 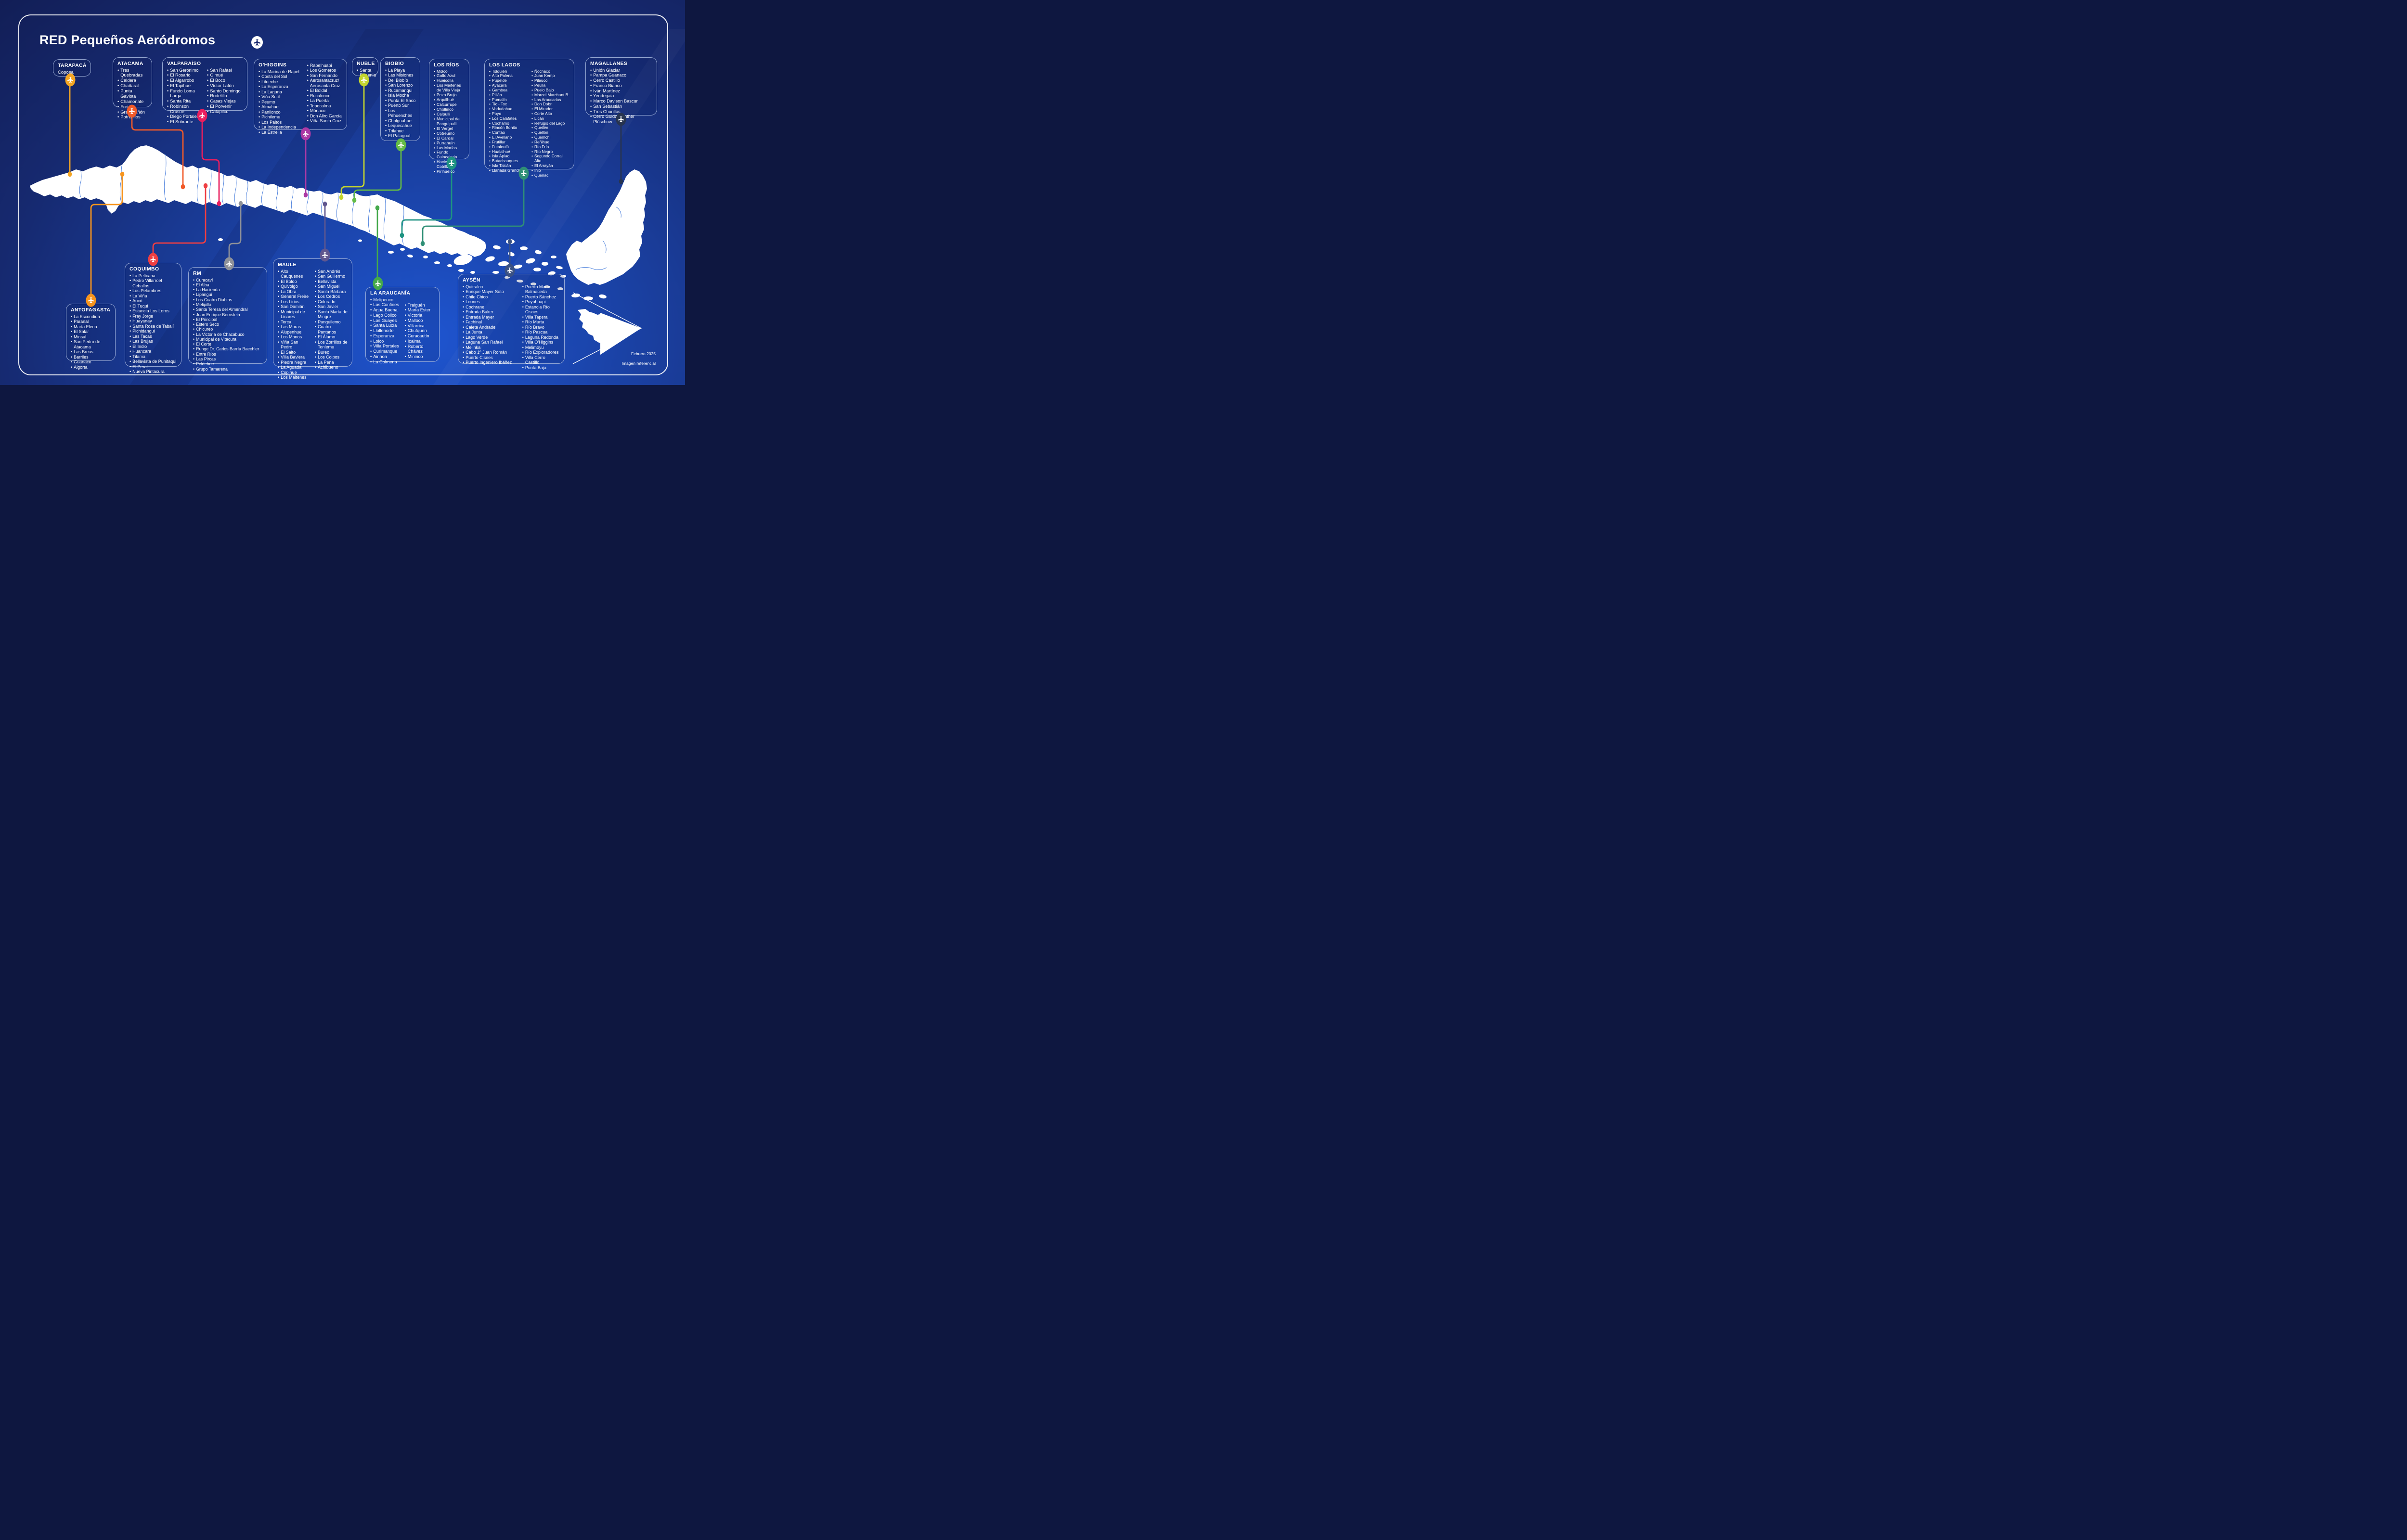 I want to click on airport-name: Pilauco, so click(x=541, y=80).